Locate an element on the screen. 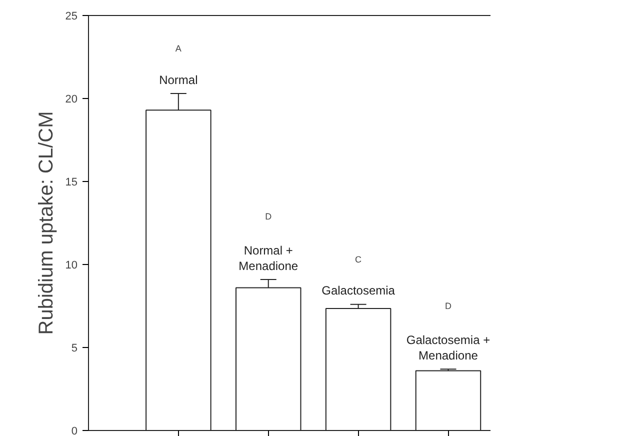 The height and width of the screenshot is (436, 620). annotation: A is located at coordinates (178, 49).